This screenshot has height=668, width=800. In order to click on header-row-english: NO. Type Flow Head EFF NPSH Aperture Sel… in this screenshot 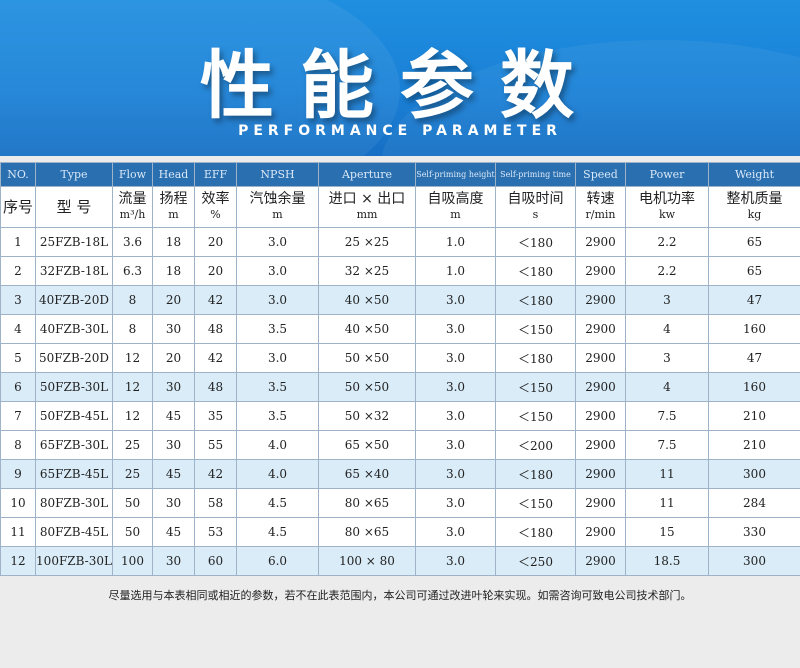, I will do `click(400, 174)`.